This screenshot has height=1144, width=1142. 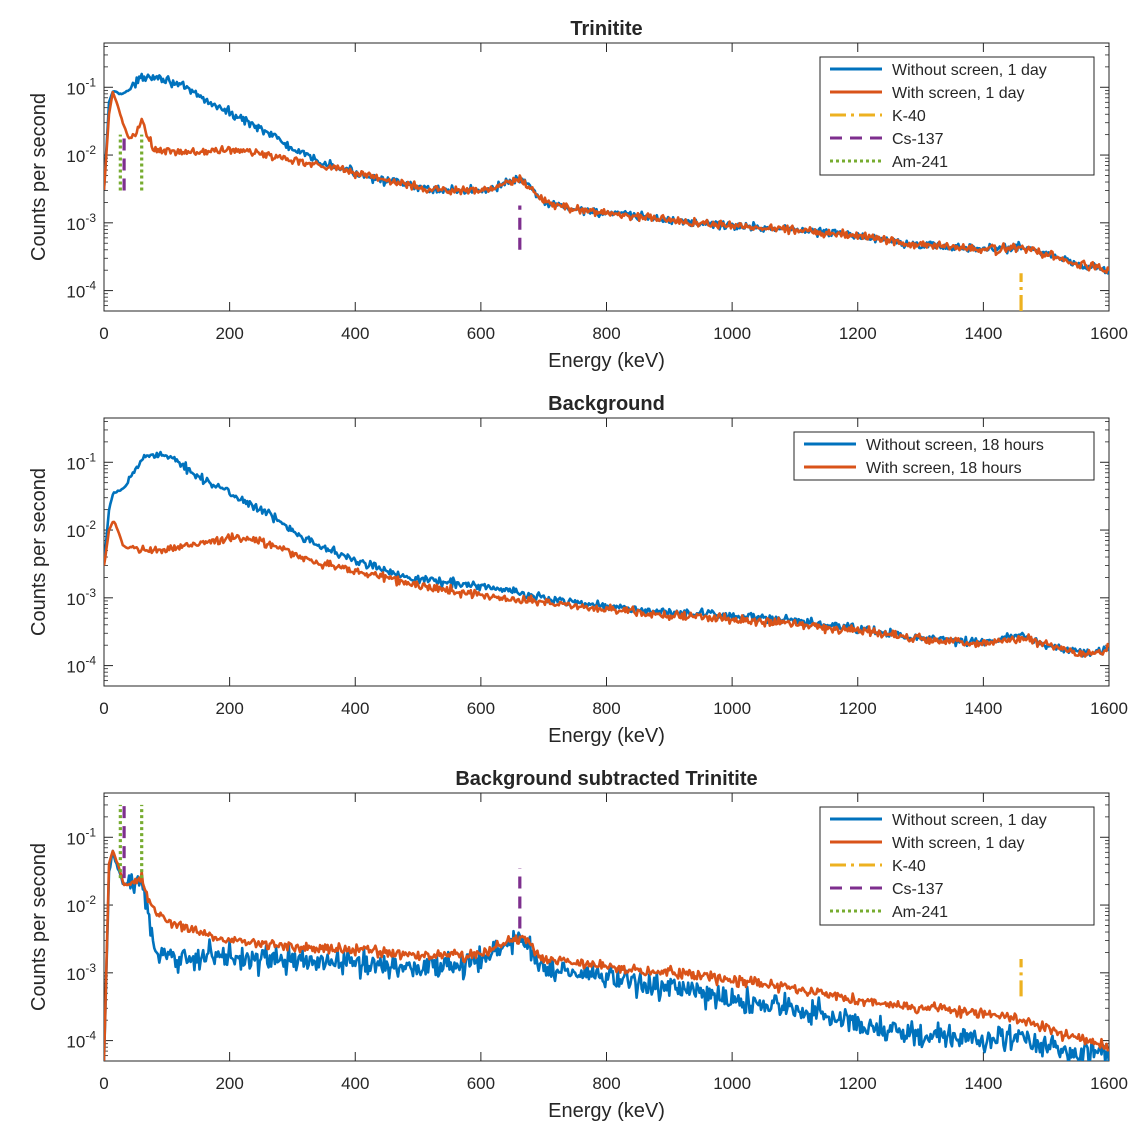 I want to click on legend-box, so click(x=944, y=456).